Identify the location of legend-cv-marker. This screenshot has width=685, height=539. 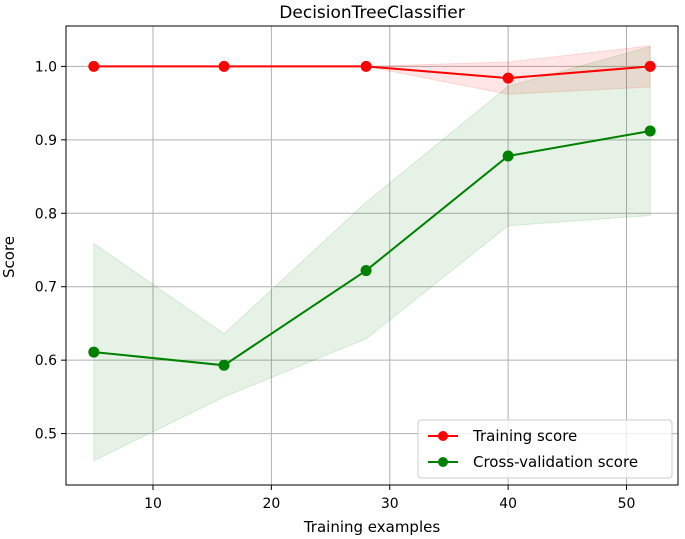
(443, 462).